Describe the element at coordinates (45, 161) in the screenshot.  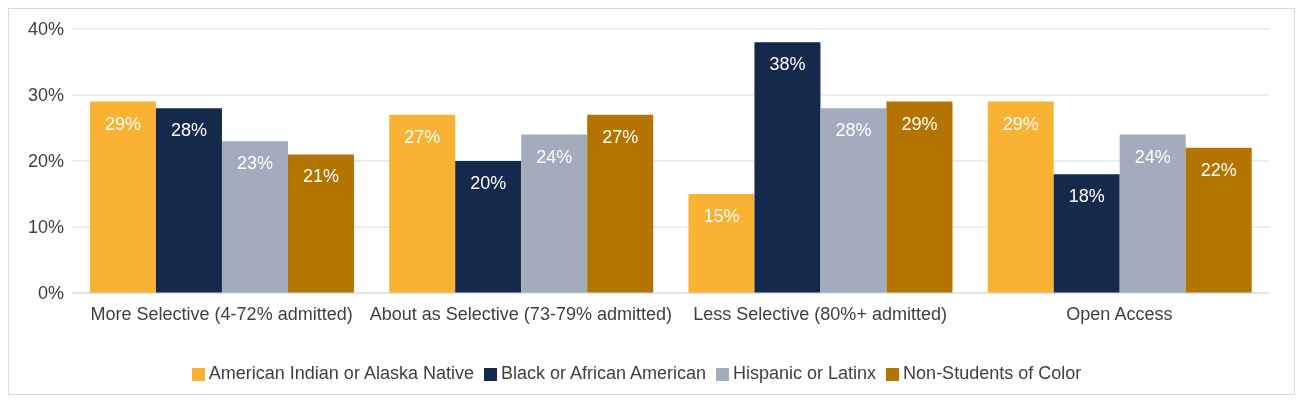
I see `y-tick-label: 20%` at that location.